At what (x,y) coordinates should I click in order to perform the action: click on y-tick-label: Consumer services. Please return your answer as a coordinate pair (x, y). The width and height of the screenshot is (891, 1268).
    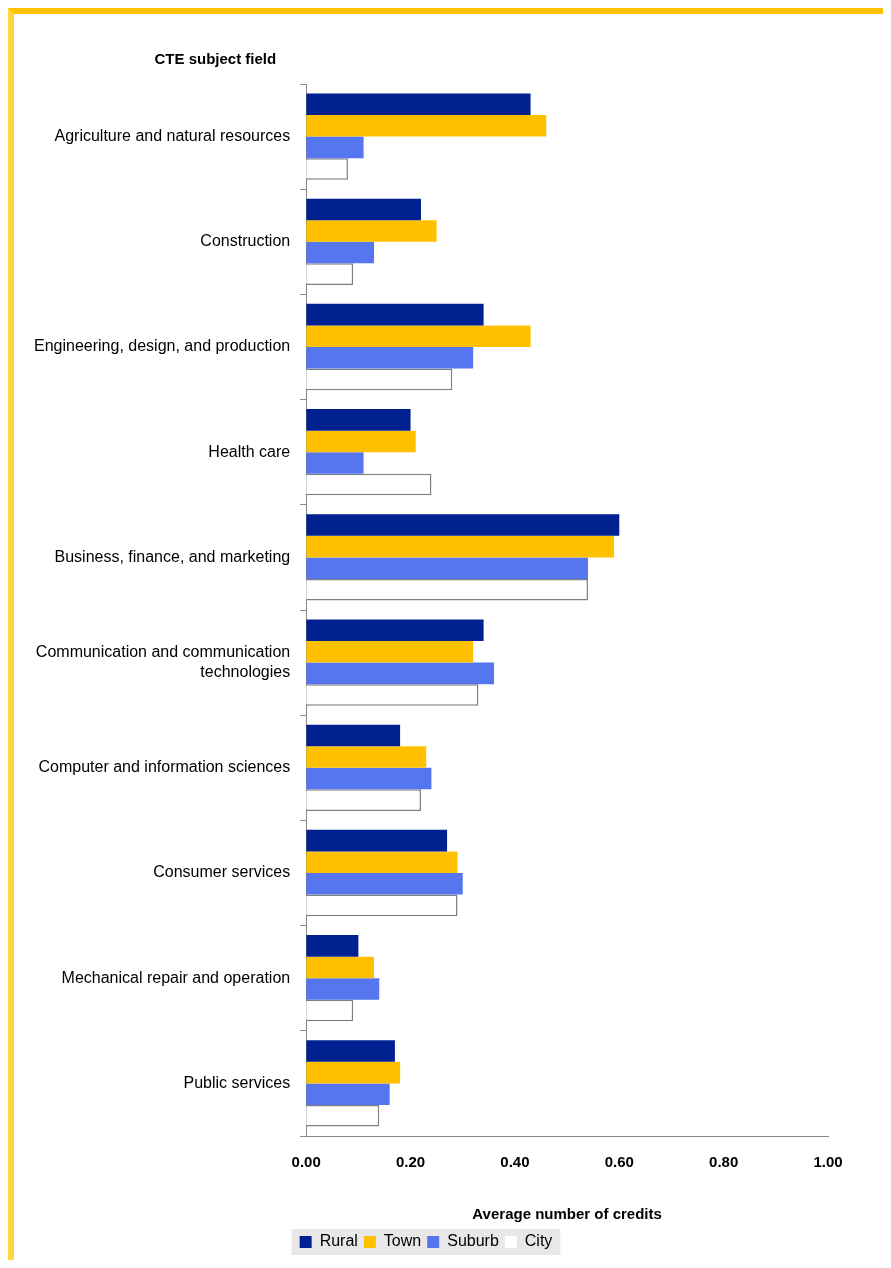
    Looking at the image, I should click on (222, 872).